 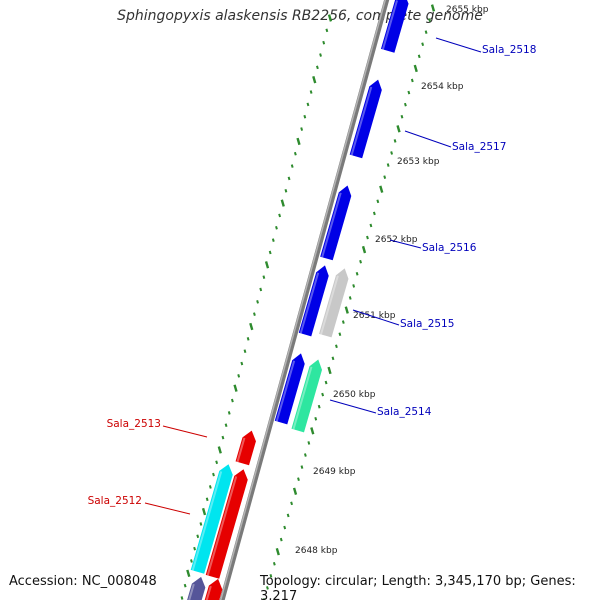 What do you see at coordinates (449, 248) in the screenshot?
I see `gene-label: Sala_2516` at bounding box center [449, 248].